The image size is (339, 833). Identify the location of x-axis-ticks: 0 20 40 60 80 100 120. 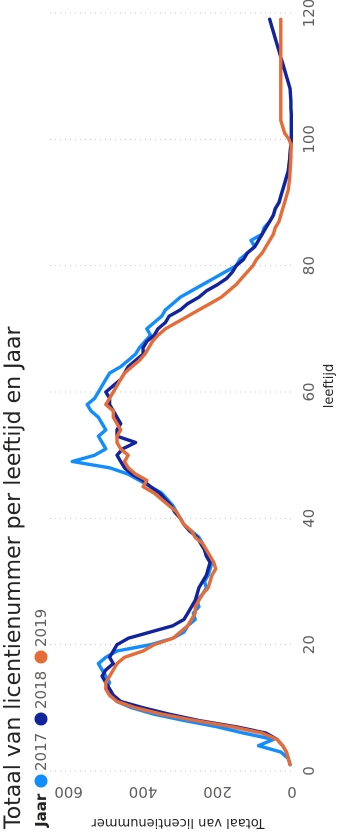
(309, 388).